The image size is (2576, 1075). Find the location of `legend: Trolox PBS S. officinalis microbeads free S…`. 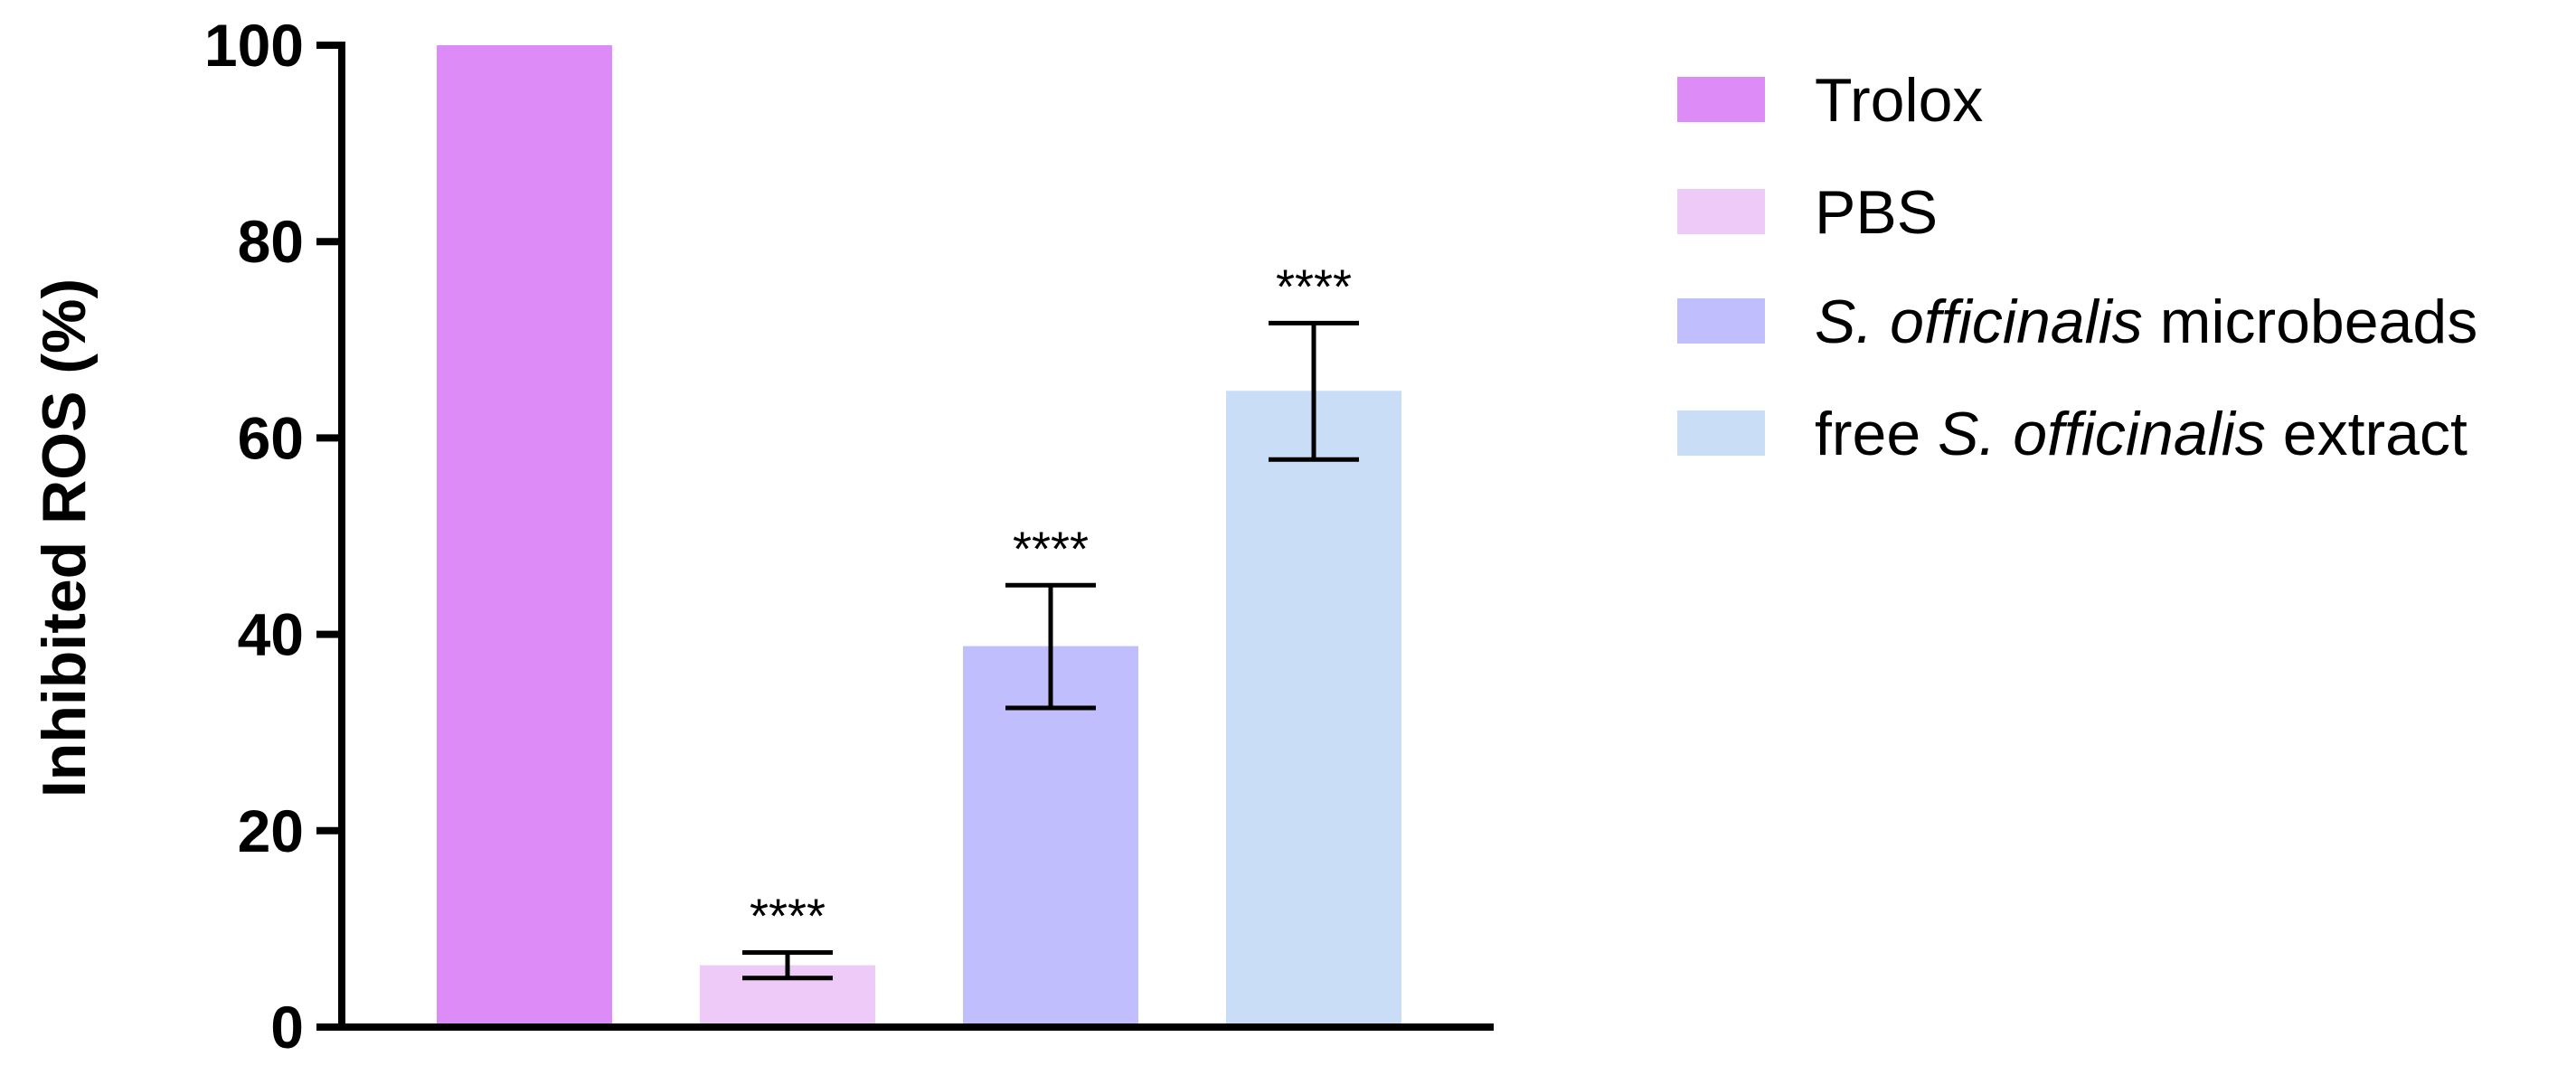

legend: Trolox PBS S. officinalis microbeads free S… is located at coordinates (2077, 267).